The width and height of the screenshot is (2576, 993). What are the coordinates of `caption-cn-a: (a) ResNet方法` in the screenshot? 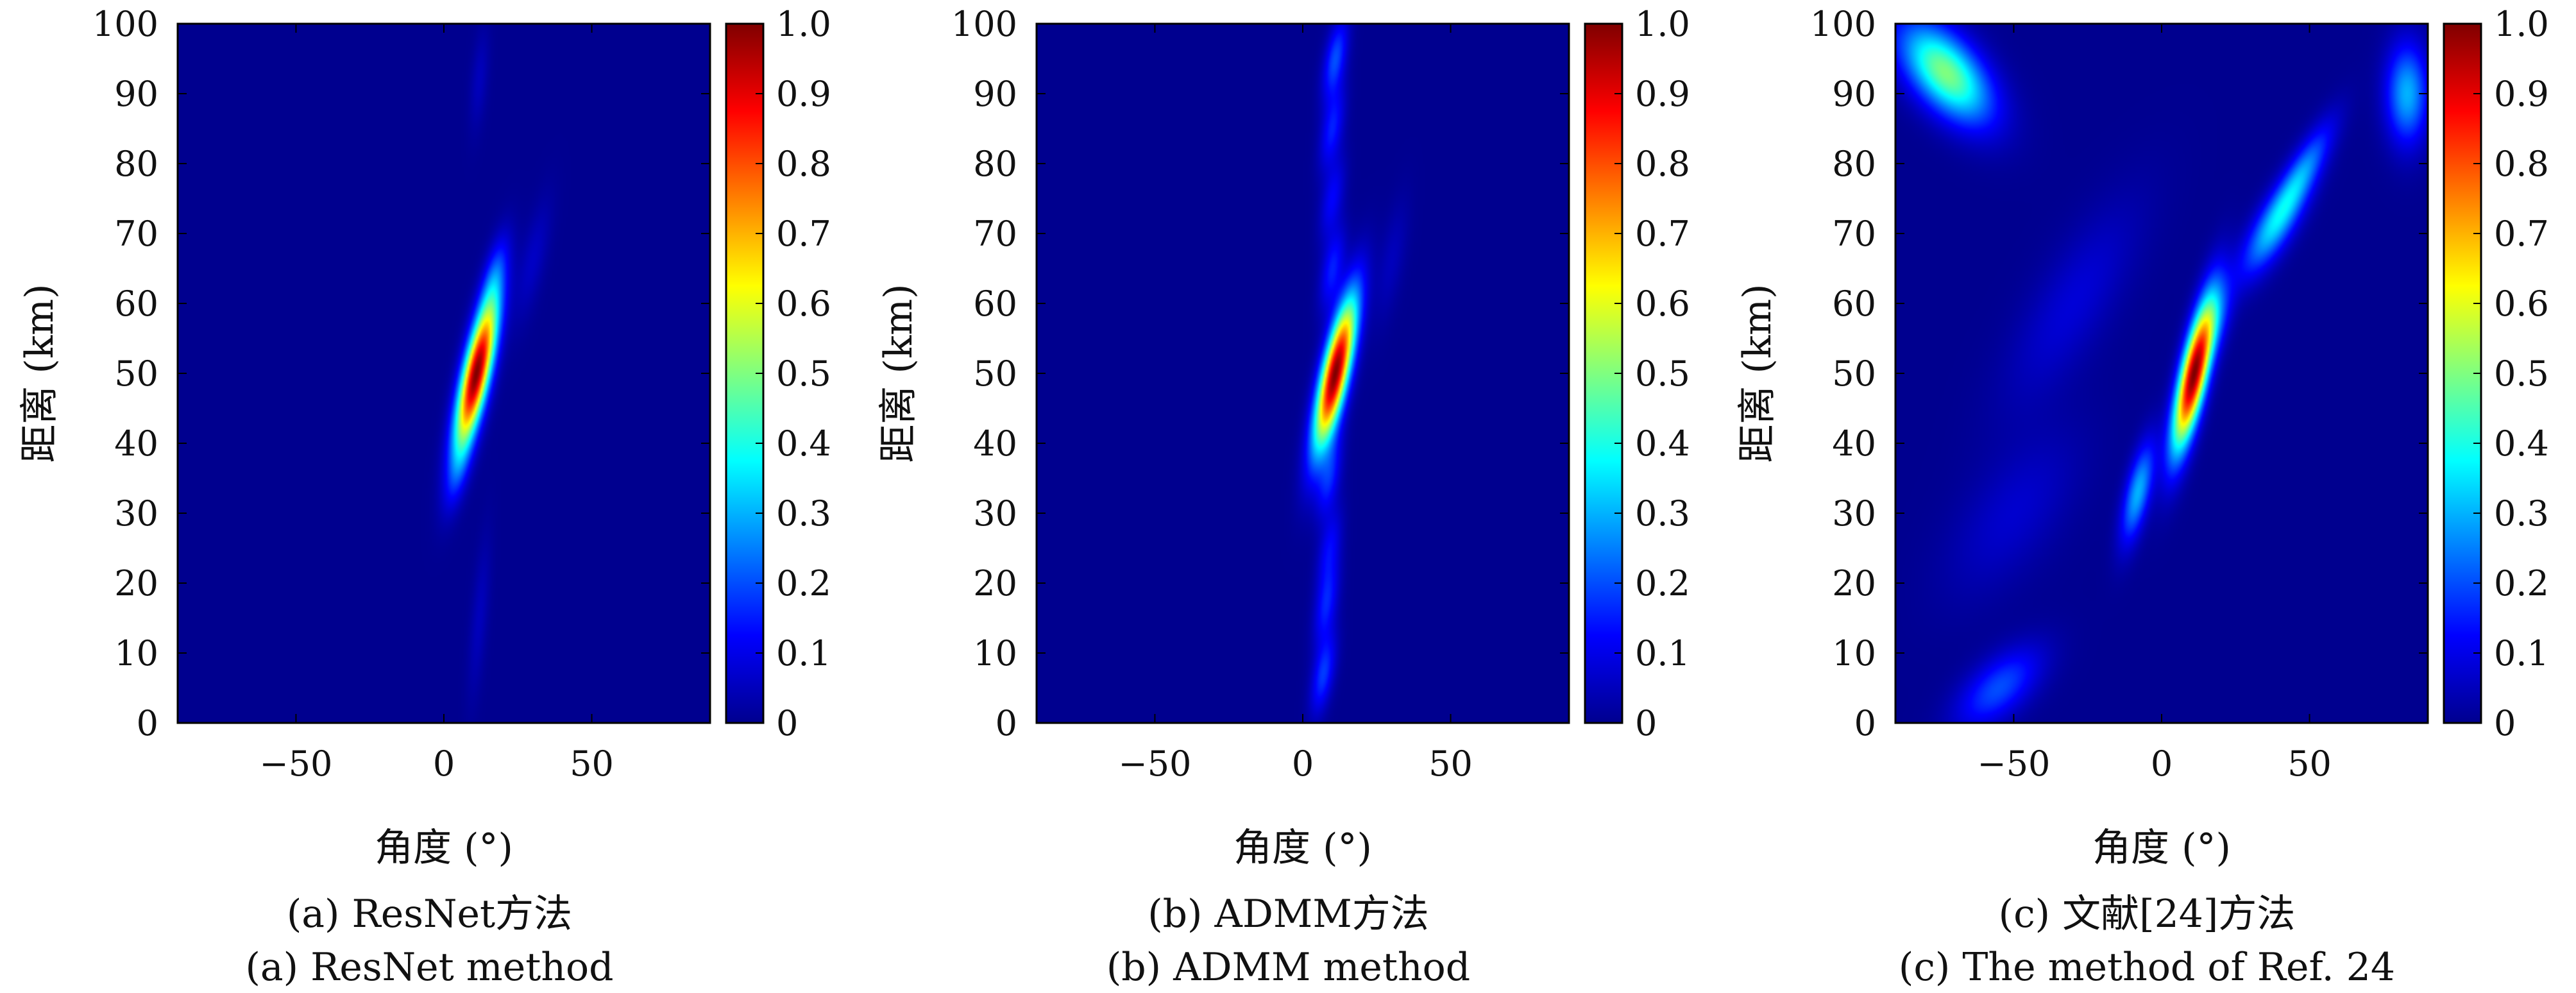 It's located at (429, 914).